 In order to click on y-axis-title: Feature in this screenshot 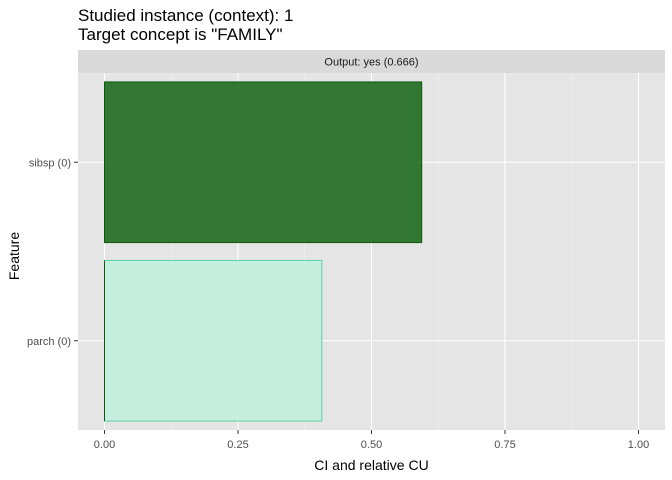, I will do `click(14, 256)`.